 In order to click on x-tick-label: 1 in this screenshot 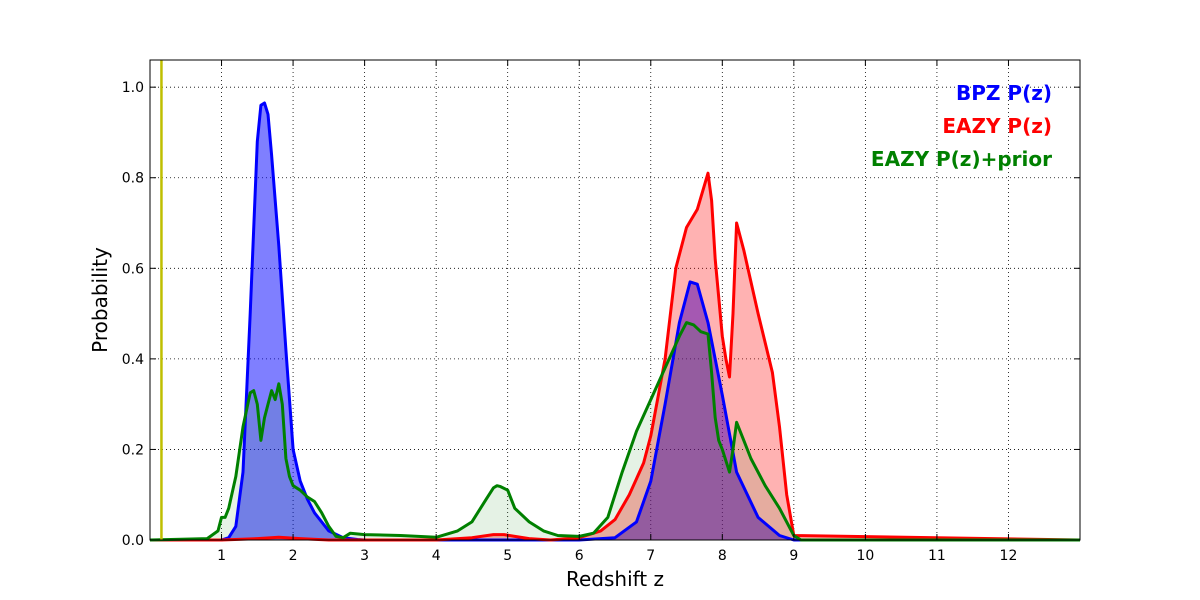, I will do `click(221, 556)`.